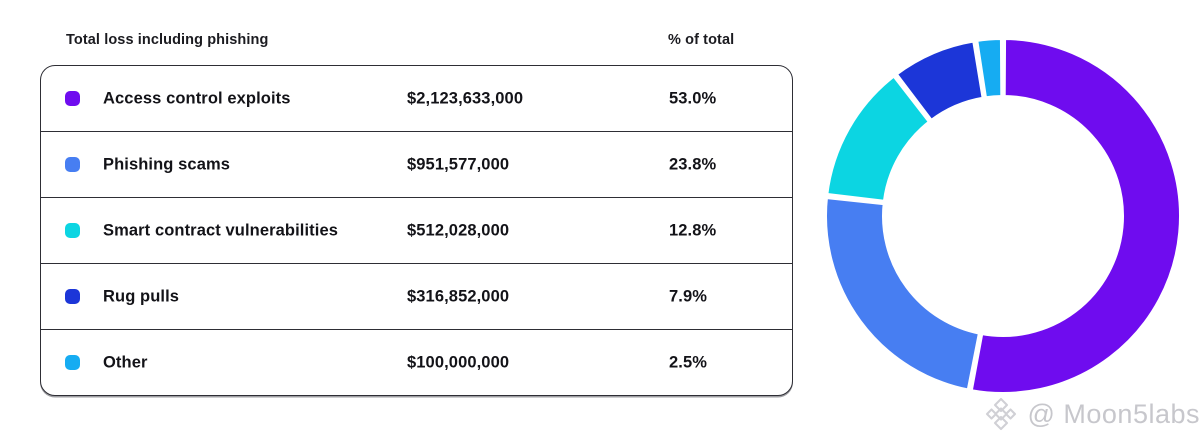 This screenshot has height=440, width=1200. What do you see at coordinates (693, 98) in the screenshot?
I see `percent-of-total: 53.0%` at bounding box center [693, 98].